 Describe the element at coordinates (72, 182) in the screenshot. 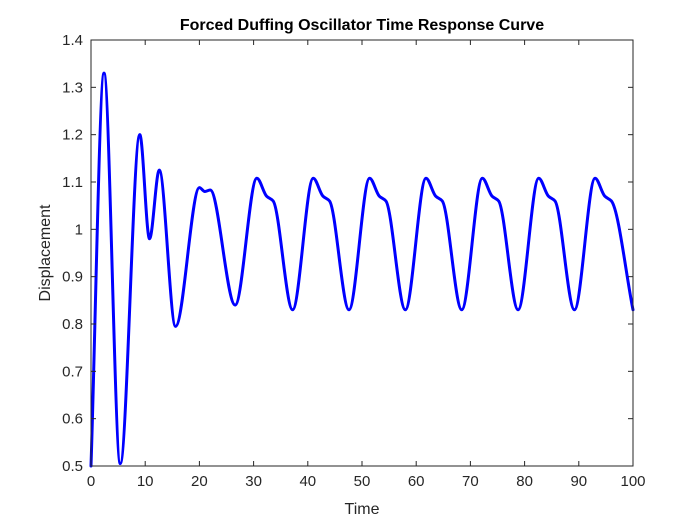

I see `y-tick-label: 1.1` at that location.